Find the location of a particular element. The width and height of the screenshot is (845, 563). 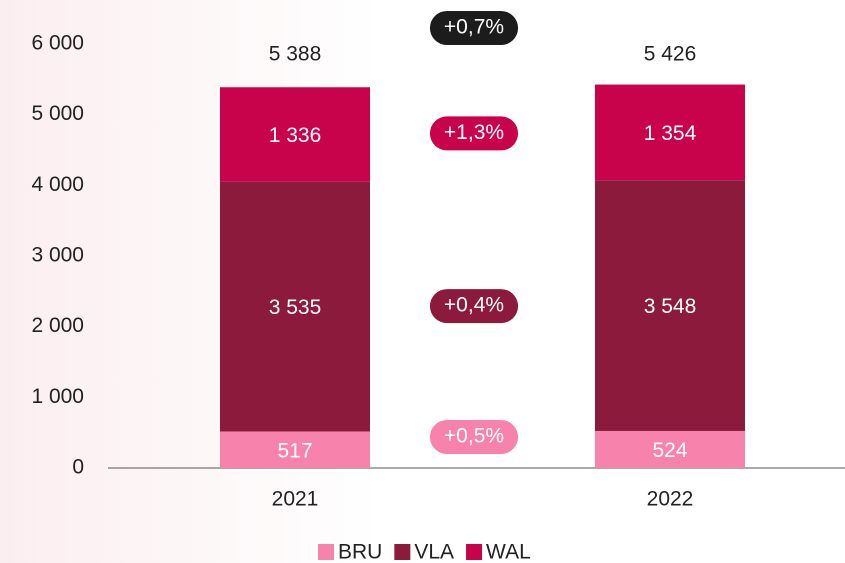

value-label: 517 is located at coordinates (294, 450).